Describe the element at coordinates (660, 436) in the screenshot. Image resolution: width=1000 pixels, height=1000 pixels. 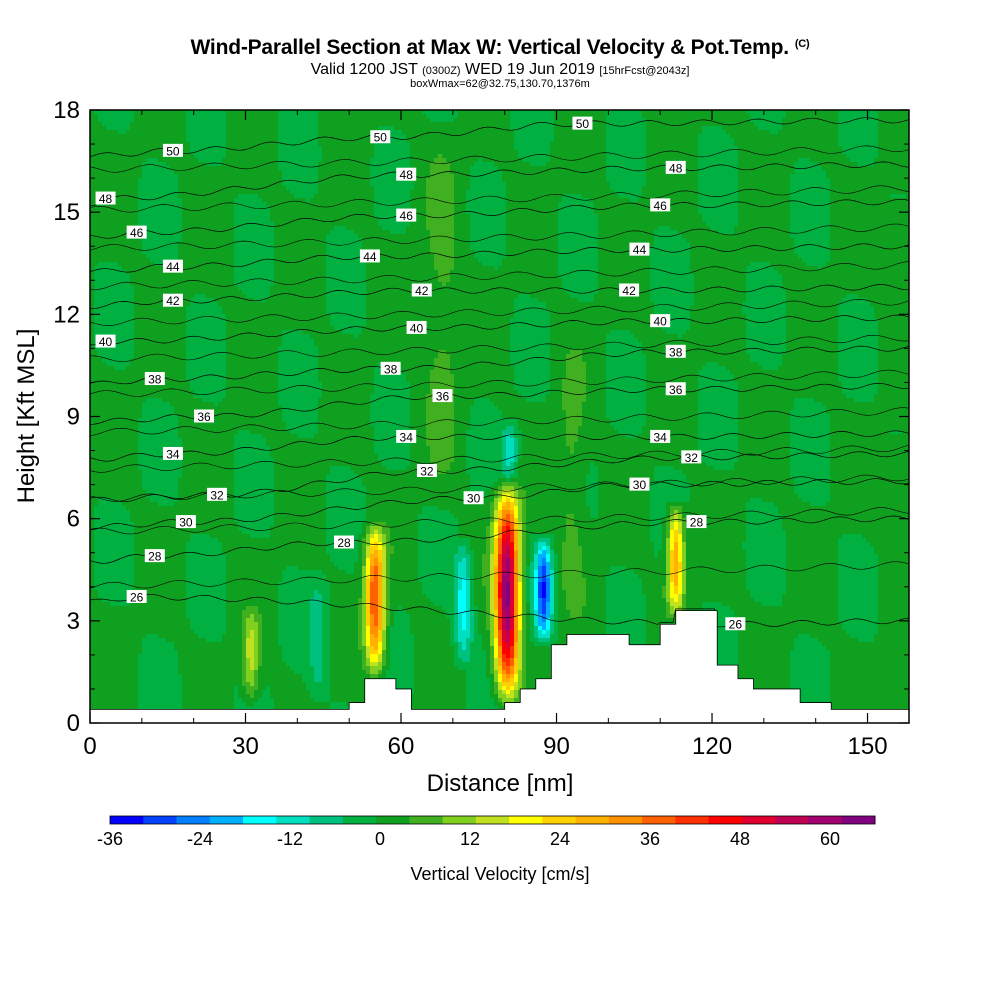
I see `isentrope-label-box` at that location.